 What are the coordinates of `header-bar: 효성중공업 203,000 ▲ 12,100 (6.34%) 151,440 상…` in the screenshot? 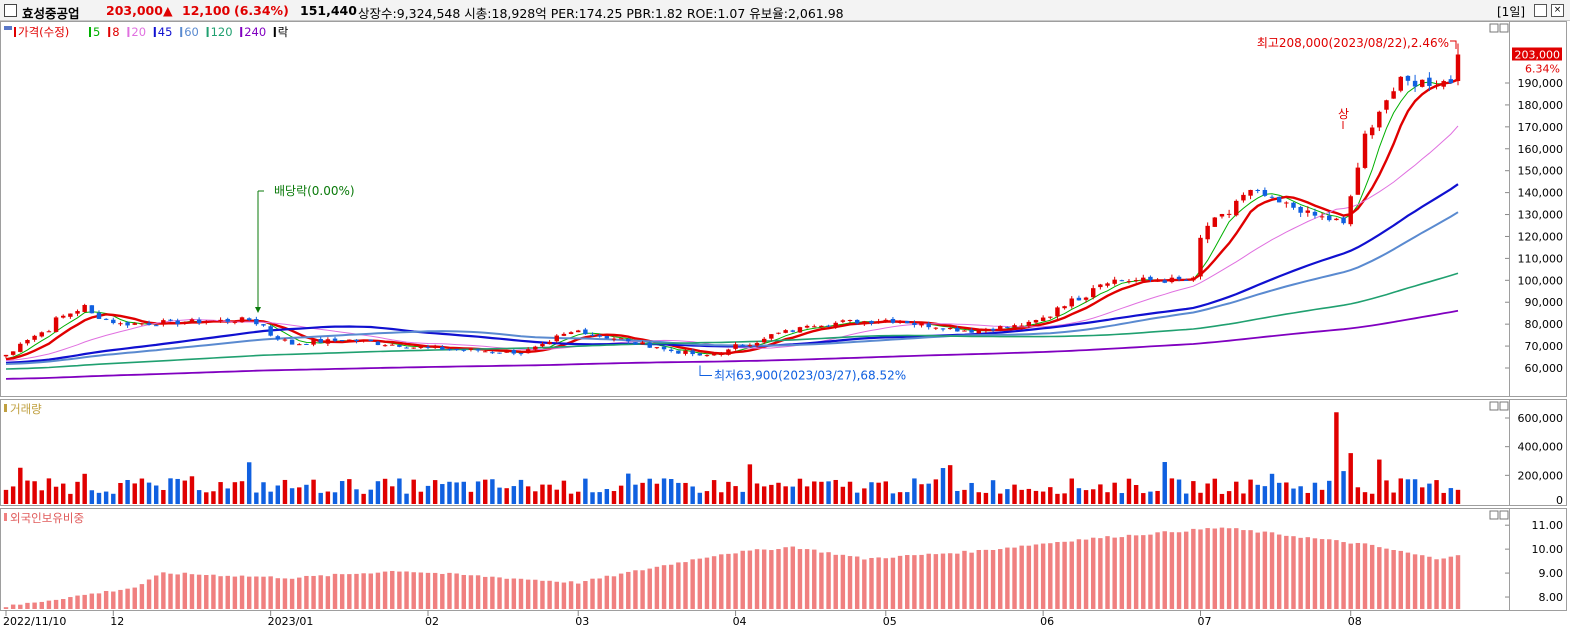 It's located at (785, 10).